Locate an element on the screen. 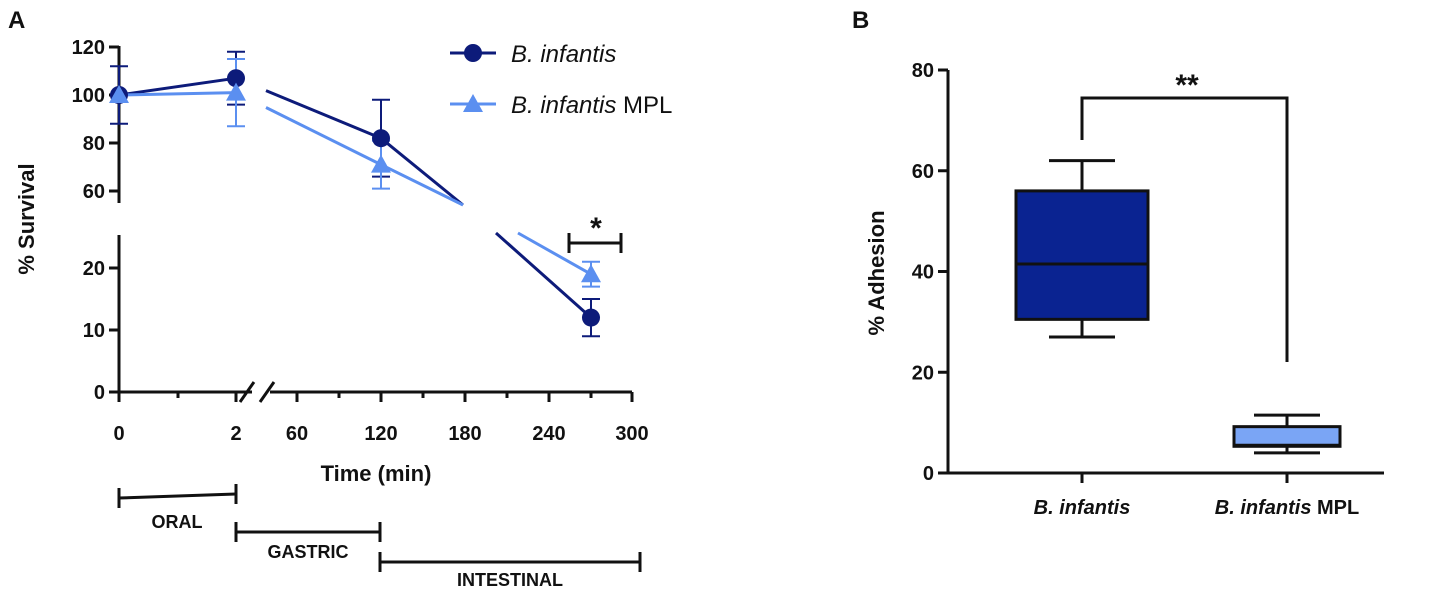  x-tick-label: 2 is located at coordinates (235, 434).